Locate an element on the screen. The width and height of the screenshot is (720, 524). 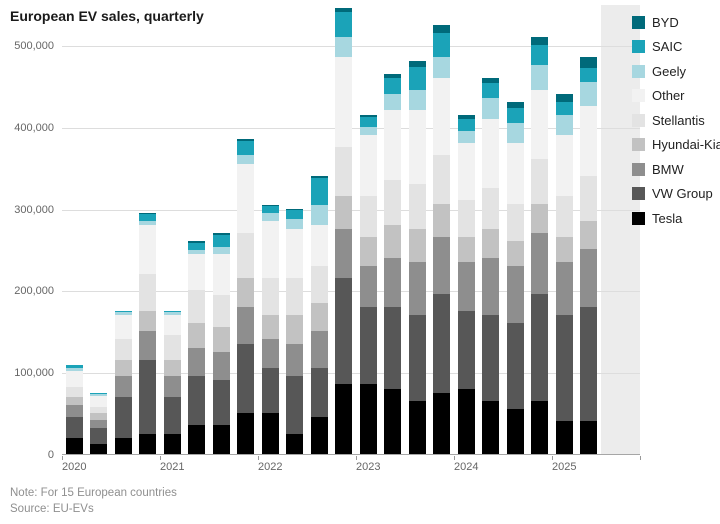
legend-item-vw-group: VW Group is located at coordinates (676, 194).